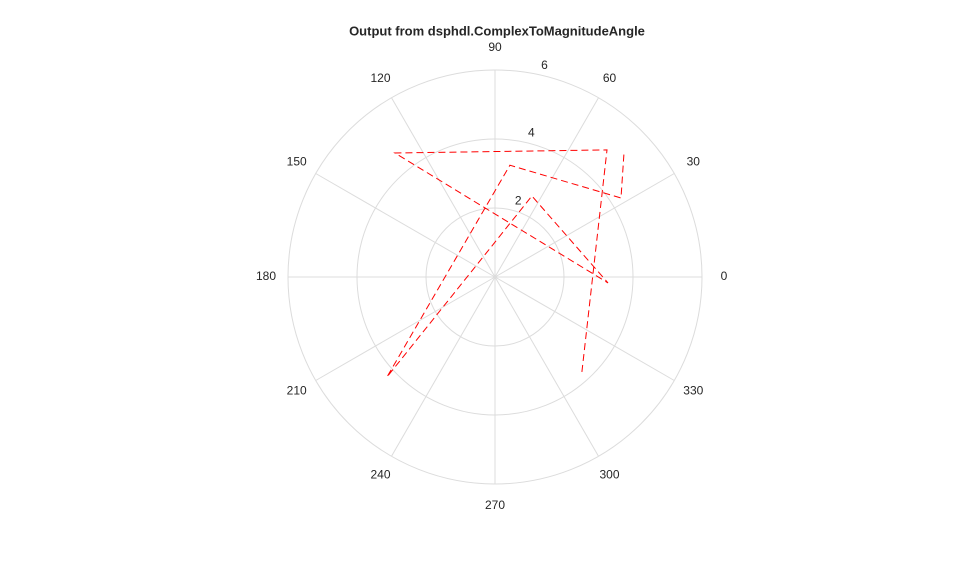 The image size is (959, 577). I want to click on r-tick-label: 6, so click(544, 65).